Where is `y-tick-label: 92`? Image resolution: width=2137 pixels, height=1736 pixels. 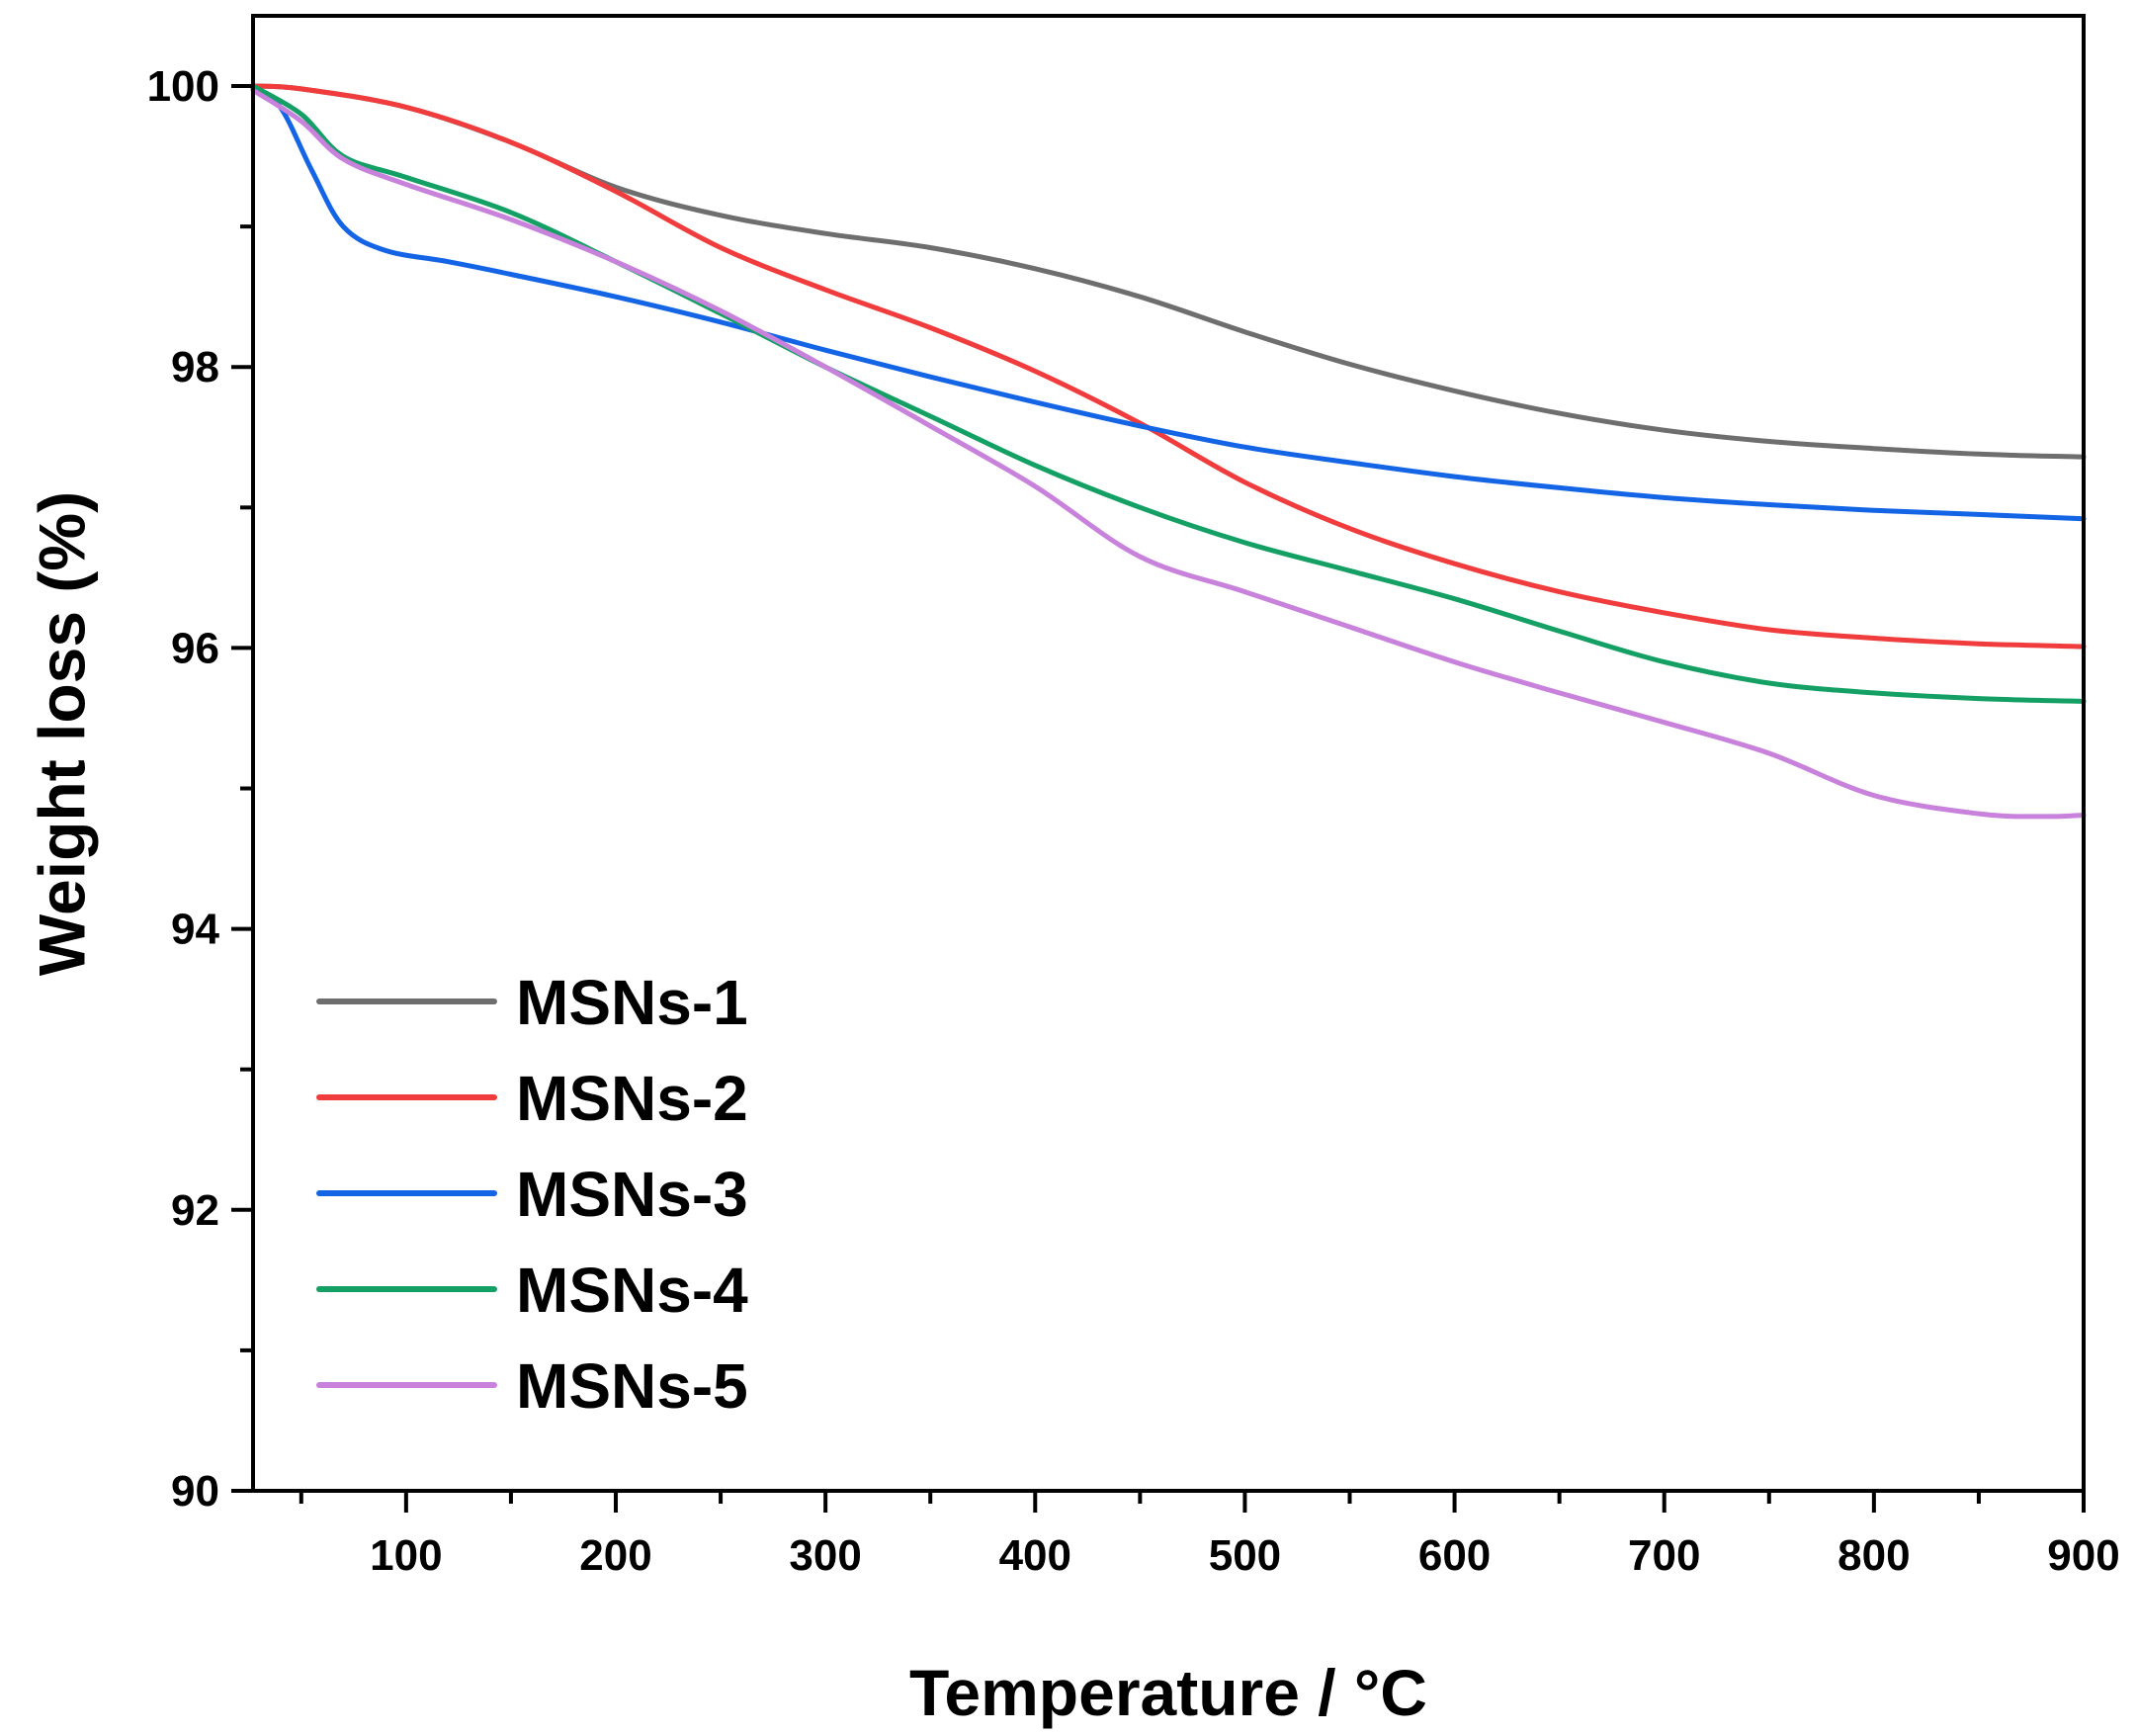
y-tick-label: 92 is located at coordinates (195, 1210).